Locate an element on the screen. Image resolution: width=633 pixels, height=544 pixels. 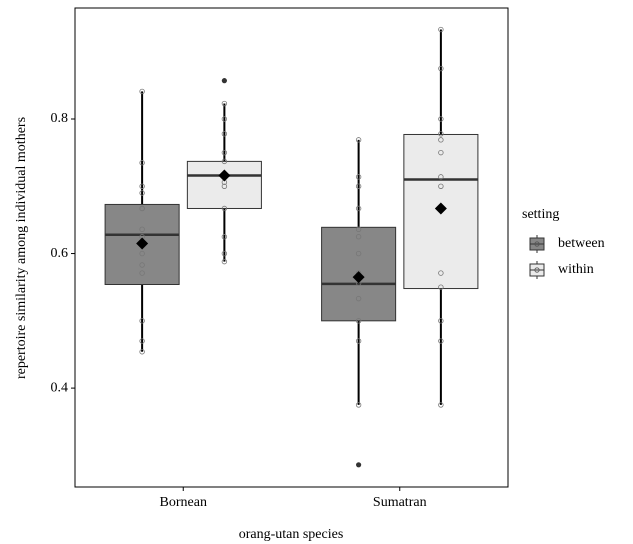
x-axis-label: orang-utan species is located at coordinates (291, 534).